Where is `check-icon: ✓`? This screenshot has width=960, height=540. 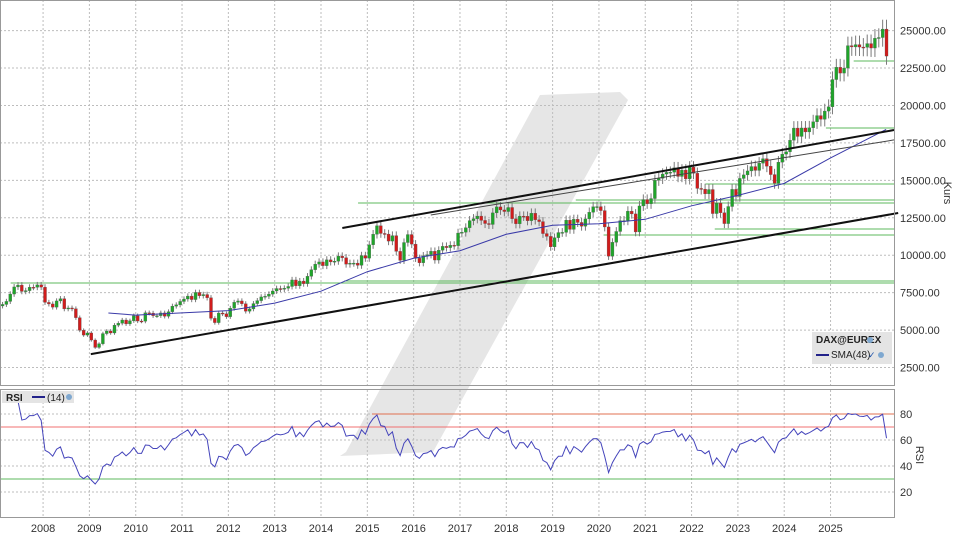
check-icon: ✓ is located at coordinates (872, 355).